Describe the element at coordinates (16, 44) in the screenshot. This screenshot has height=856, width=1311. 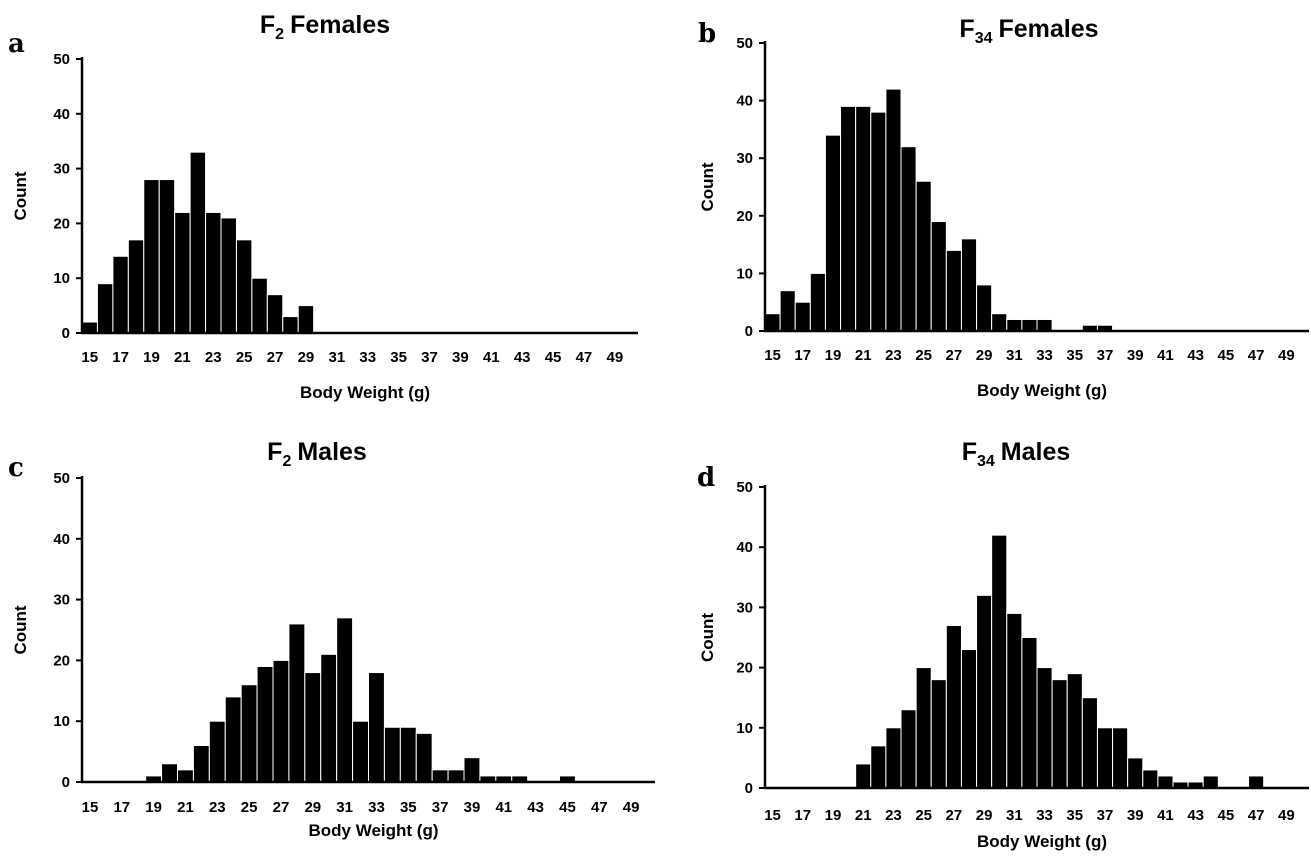
I see `panel-letter: a` at that location.